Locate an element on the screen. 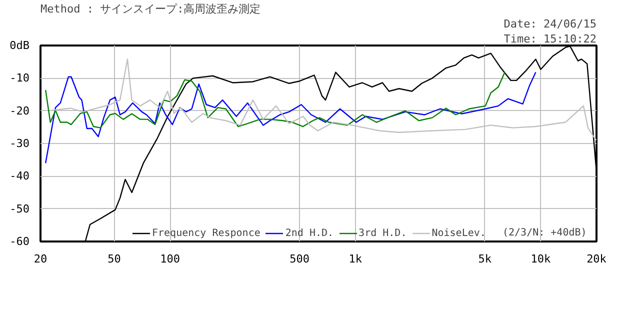 This screenshot has width=640, height=320. y-tick-label: -30 is located at coordinates (20, 143).